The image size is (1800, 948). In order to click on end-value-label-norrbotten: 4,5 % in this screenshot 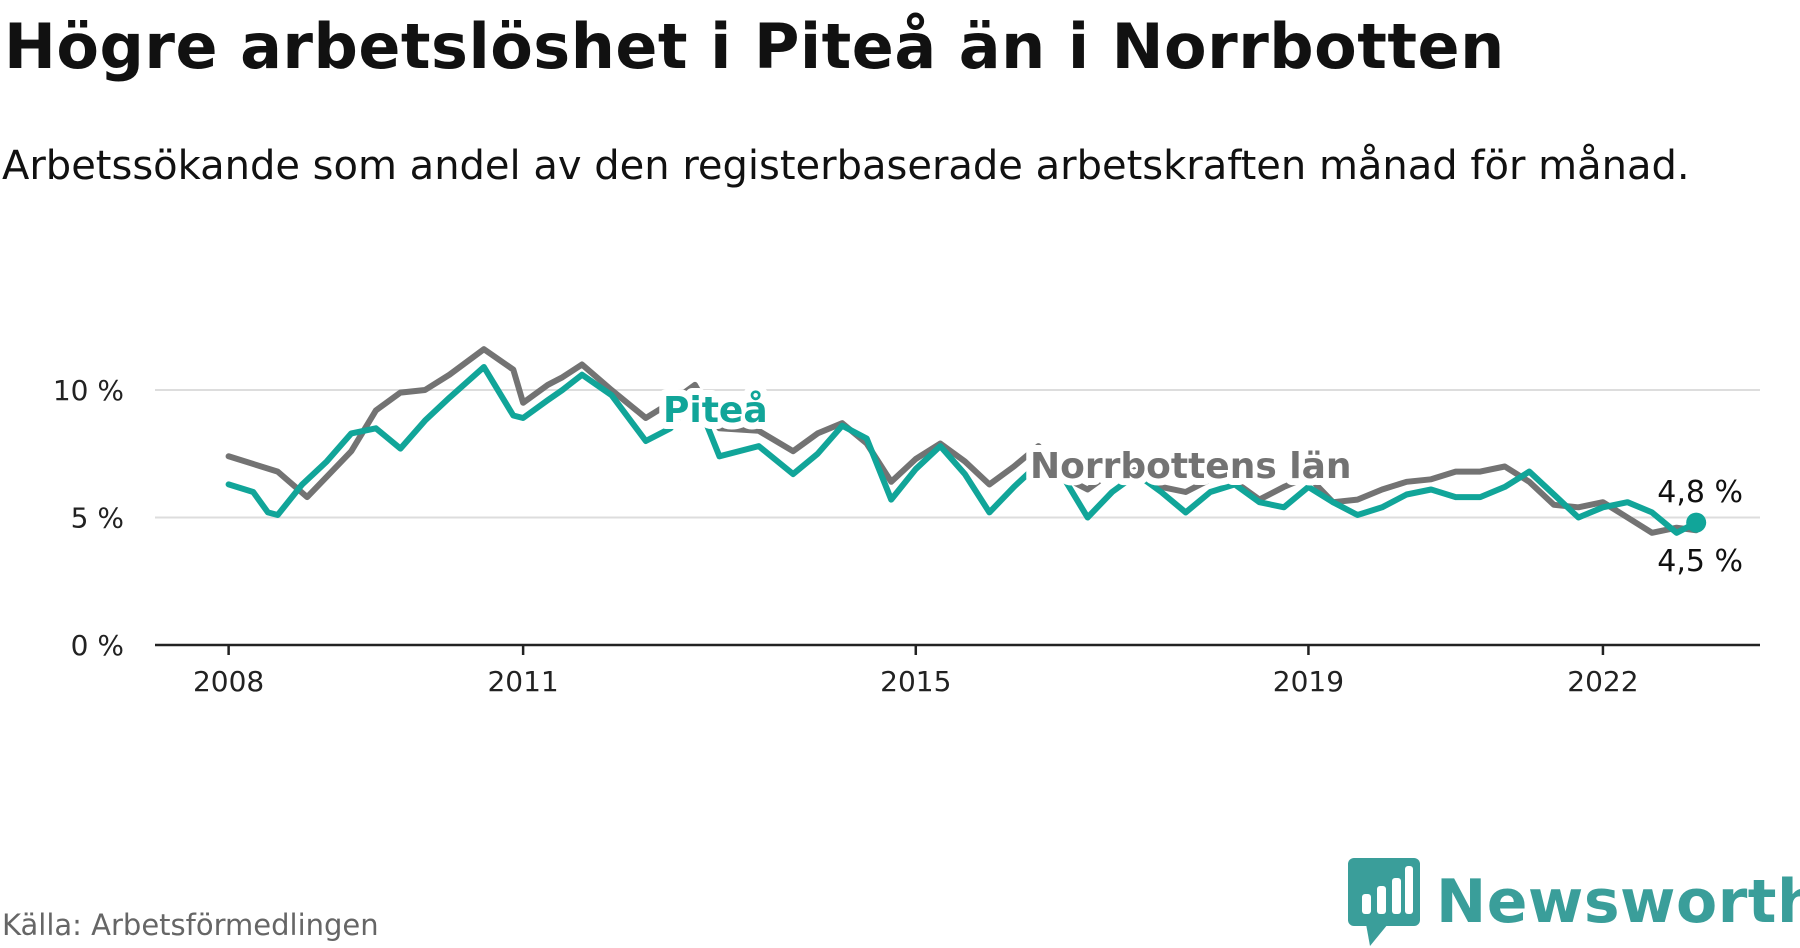, I will do `click(1700, 561)`.